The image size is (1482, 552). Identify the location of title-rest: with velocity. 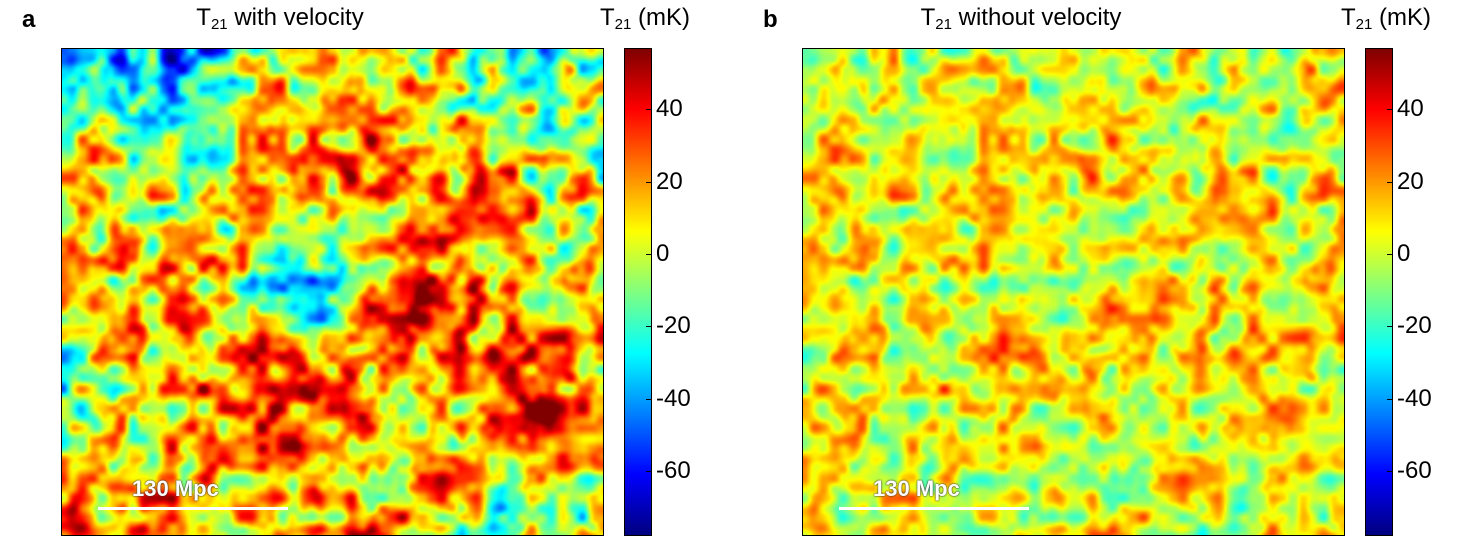
(295, 17).